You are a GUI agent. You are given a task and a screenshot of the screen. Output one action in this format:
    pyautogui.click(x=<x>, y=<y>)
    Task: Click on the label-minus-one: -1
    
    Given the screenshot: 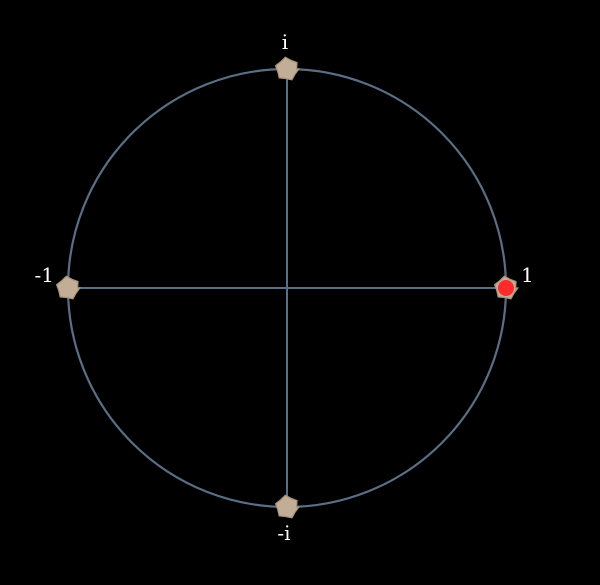 What is the action you would take?
    pyautogui.click(x=44, y=275)
    